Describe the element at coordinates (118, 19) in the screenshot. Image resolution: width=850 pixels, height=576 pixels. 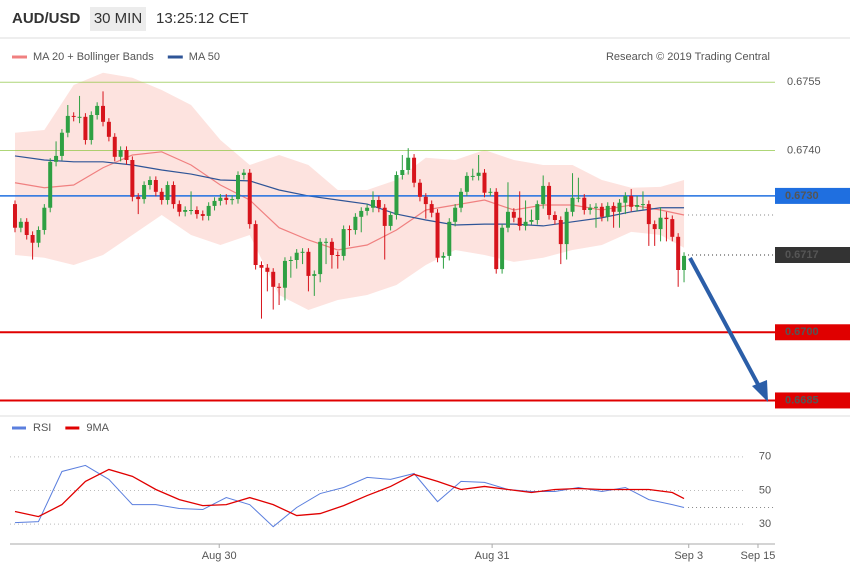
I see `timeframe-box` at that location.